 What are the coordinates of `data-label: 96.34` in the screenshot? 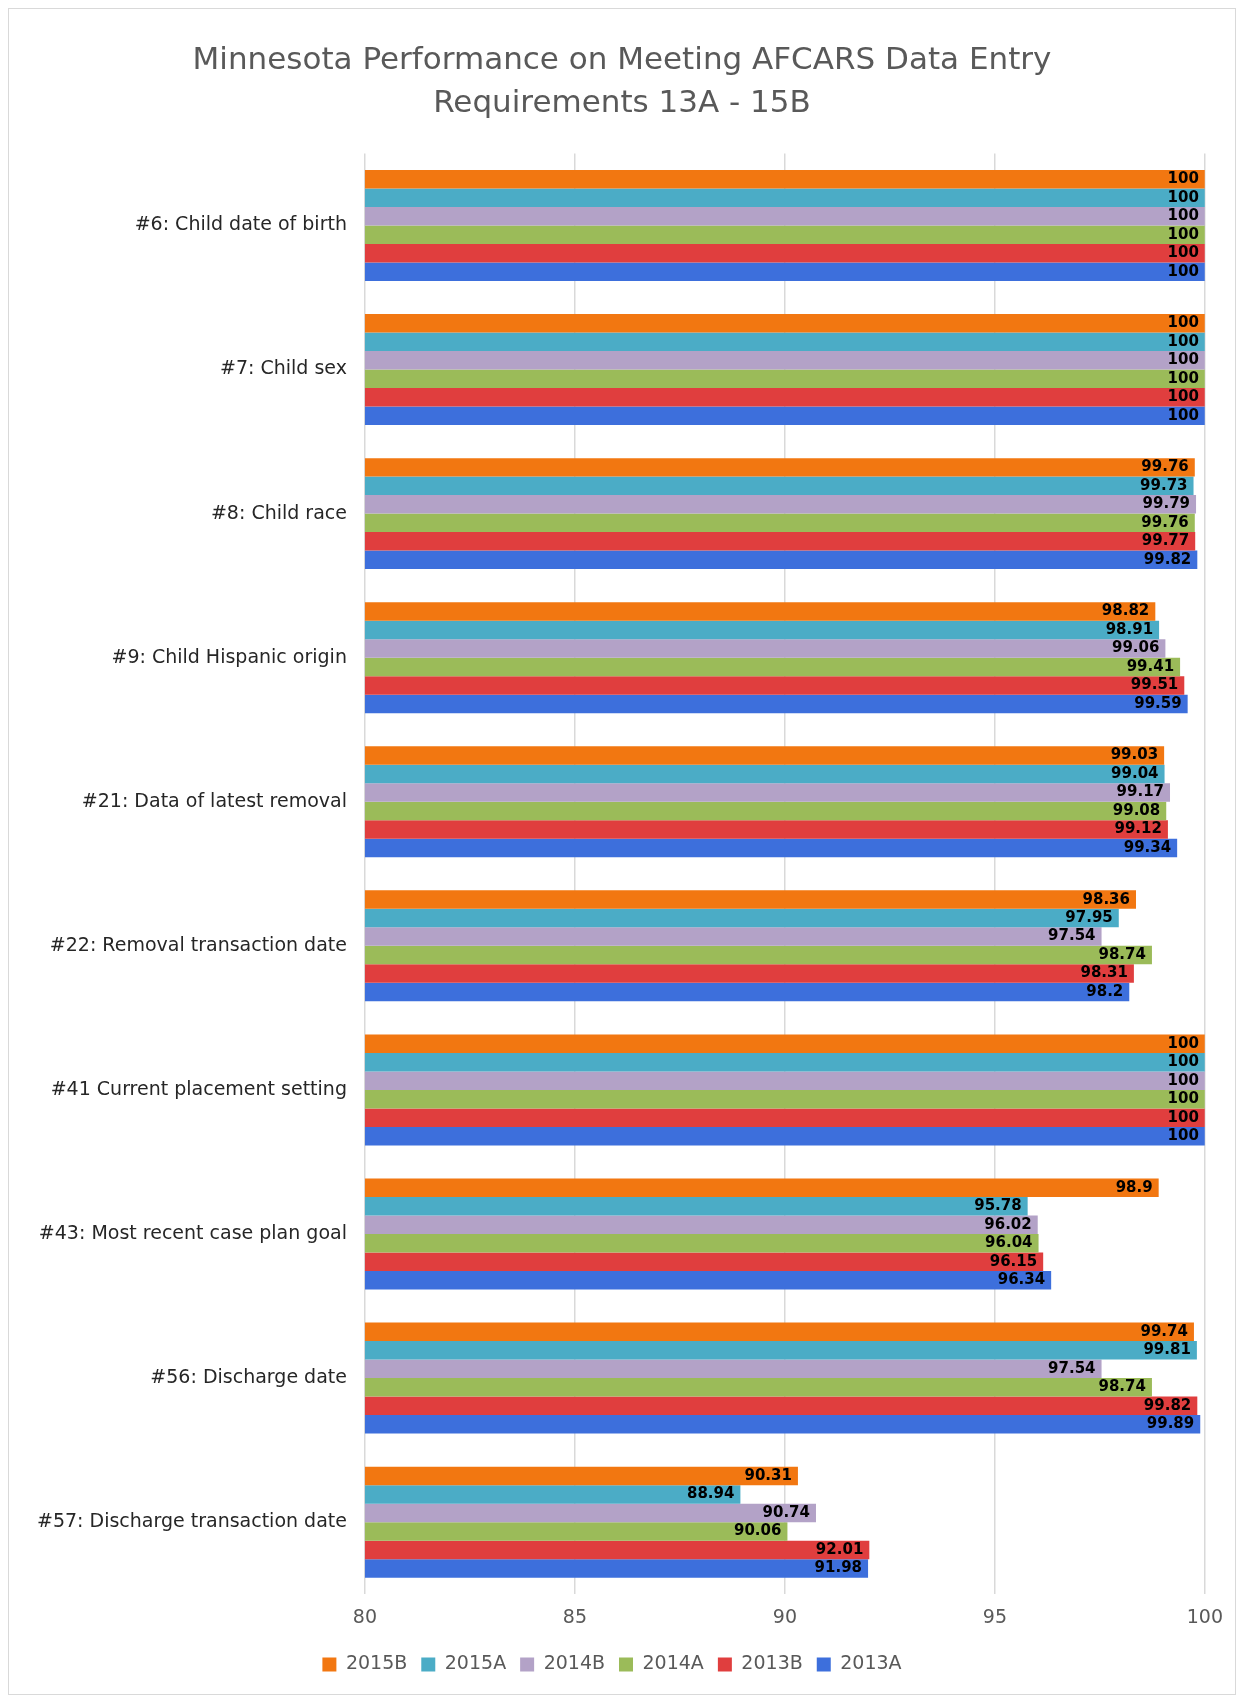 It's located at (1021, 1278).